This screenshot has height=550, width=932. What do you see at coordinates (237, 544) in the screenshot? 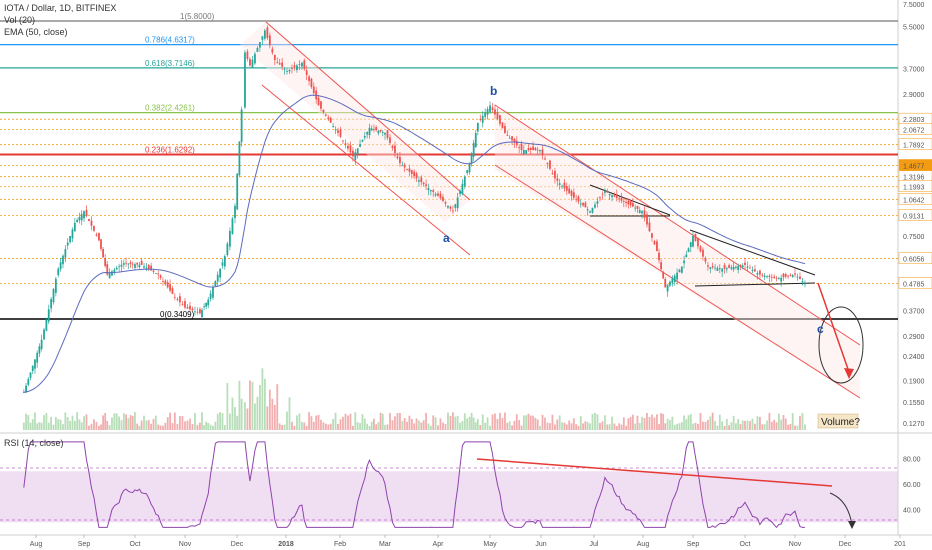
I see `month-label: Dec` at bounding box center [237, 544].